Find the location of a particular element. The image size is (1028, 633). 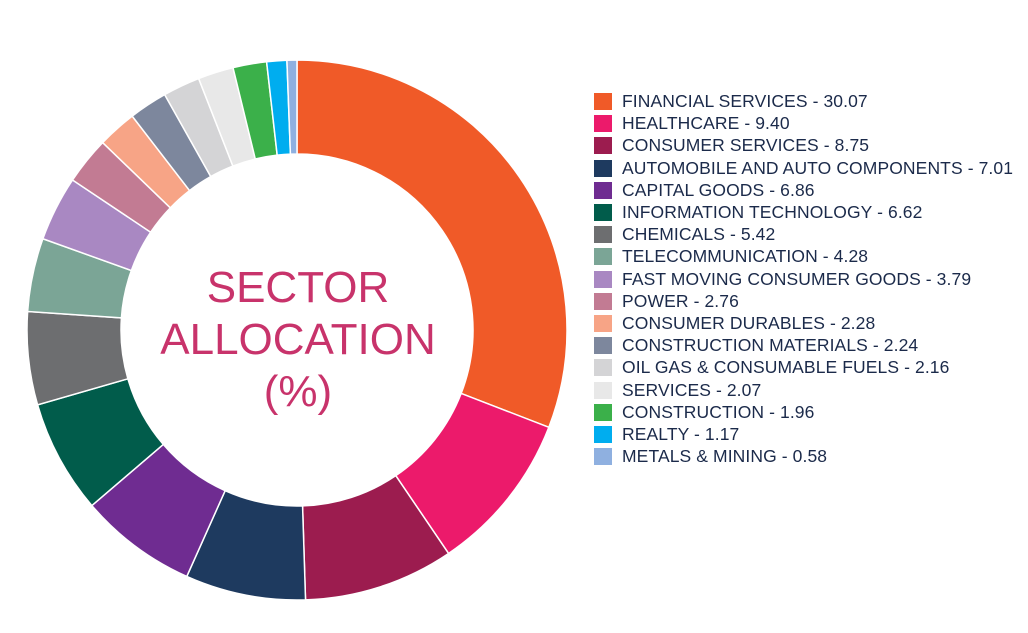

legend-item: CONSTRUCTION - 1.96 is located at coordinates (804, 412).